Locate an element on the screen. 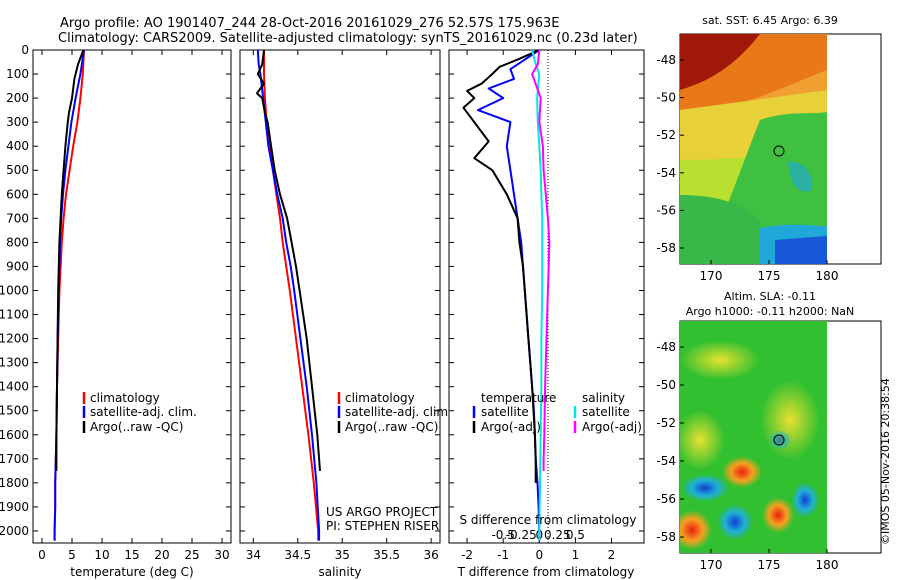 The height and width of the screenshot is (580, 900). s-difference-label: S difference from climatology is located at coordinates (548, 520).